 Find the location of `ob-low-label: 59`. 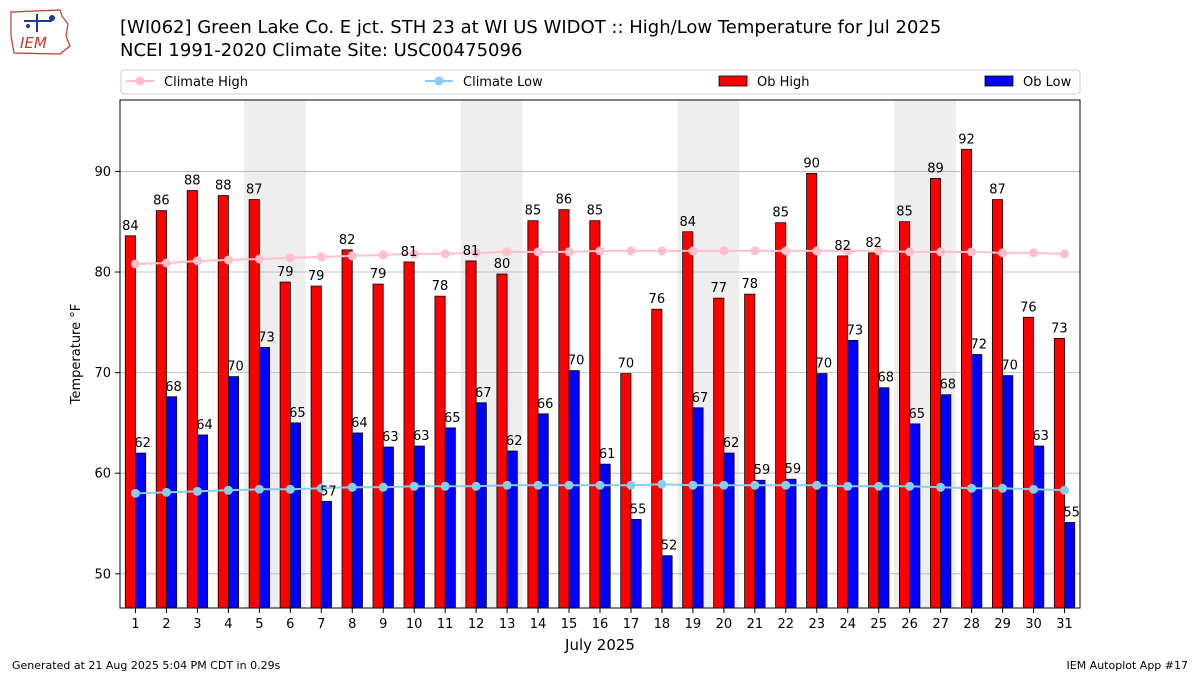

ob-low-label: 59 is located at coordinates (793, 469).